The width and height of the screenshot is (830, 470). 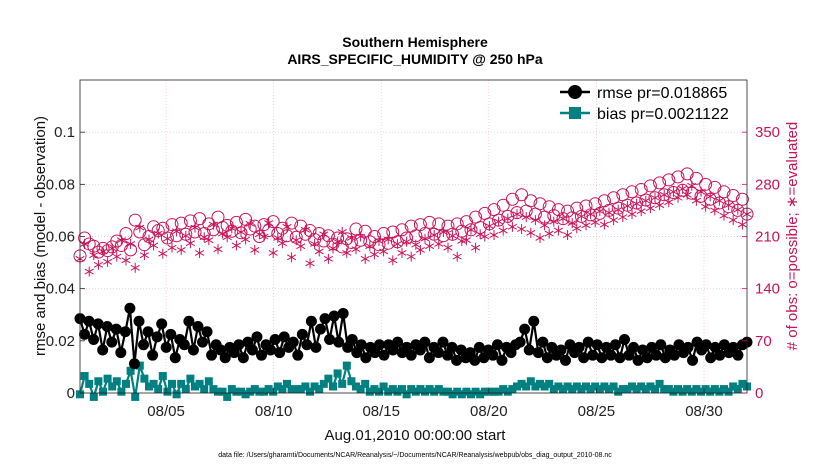 I want to click on y-tick-label: 0, so click(x=71, y=393).